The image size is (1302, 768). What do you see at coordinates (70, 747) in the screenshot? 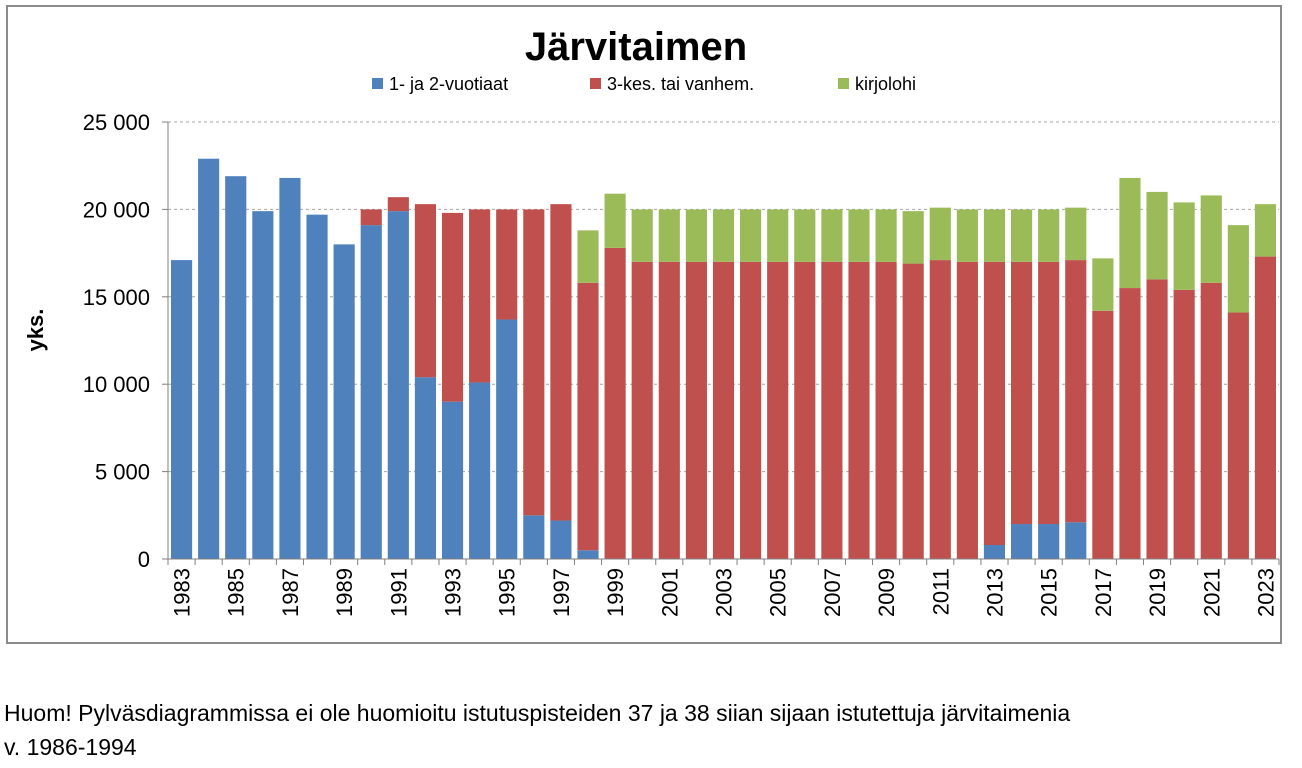
I see `footnote-line-2: v. 1986-1994` at bounding box center [70, 747].